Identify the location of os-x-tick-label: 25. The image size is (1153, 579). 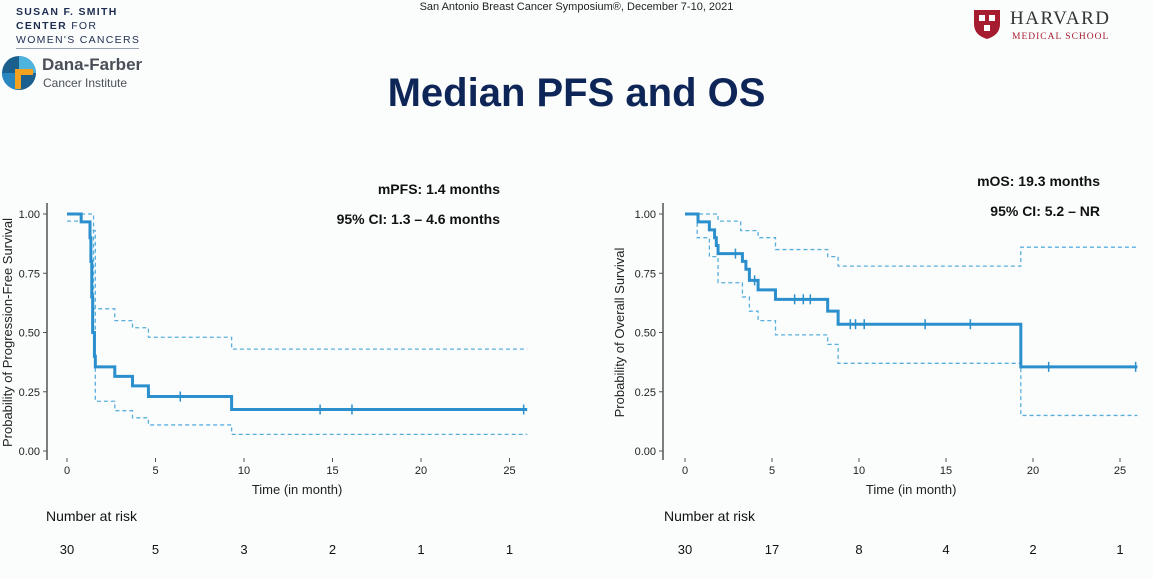
(1120, 471).